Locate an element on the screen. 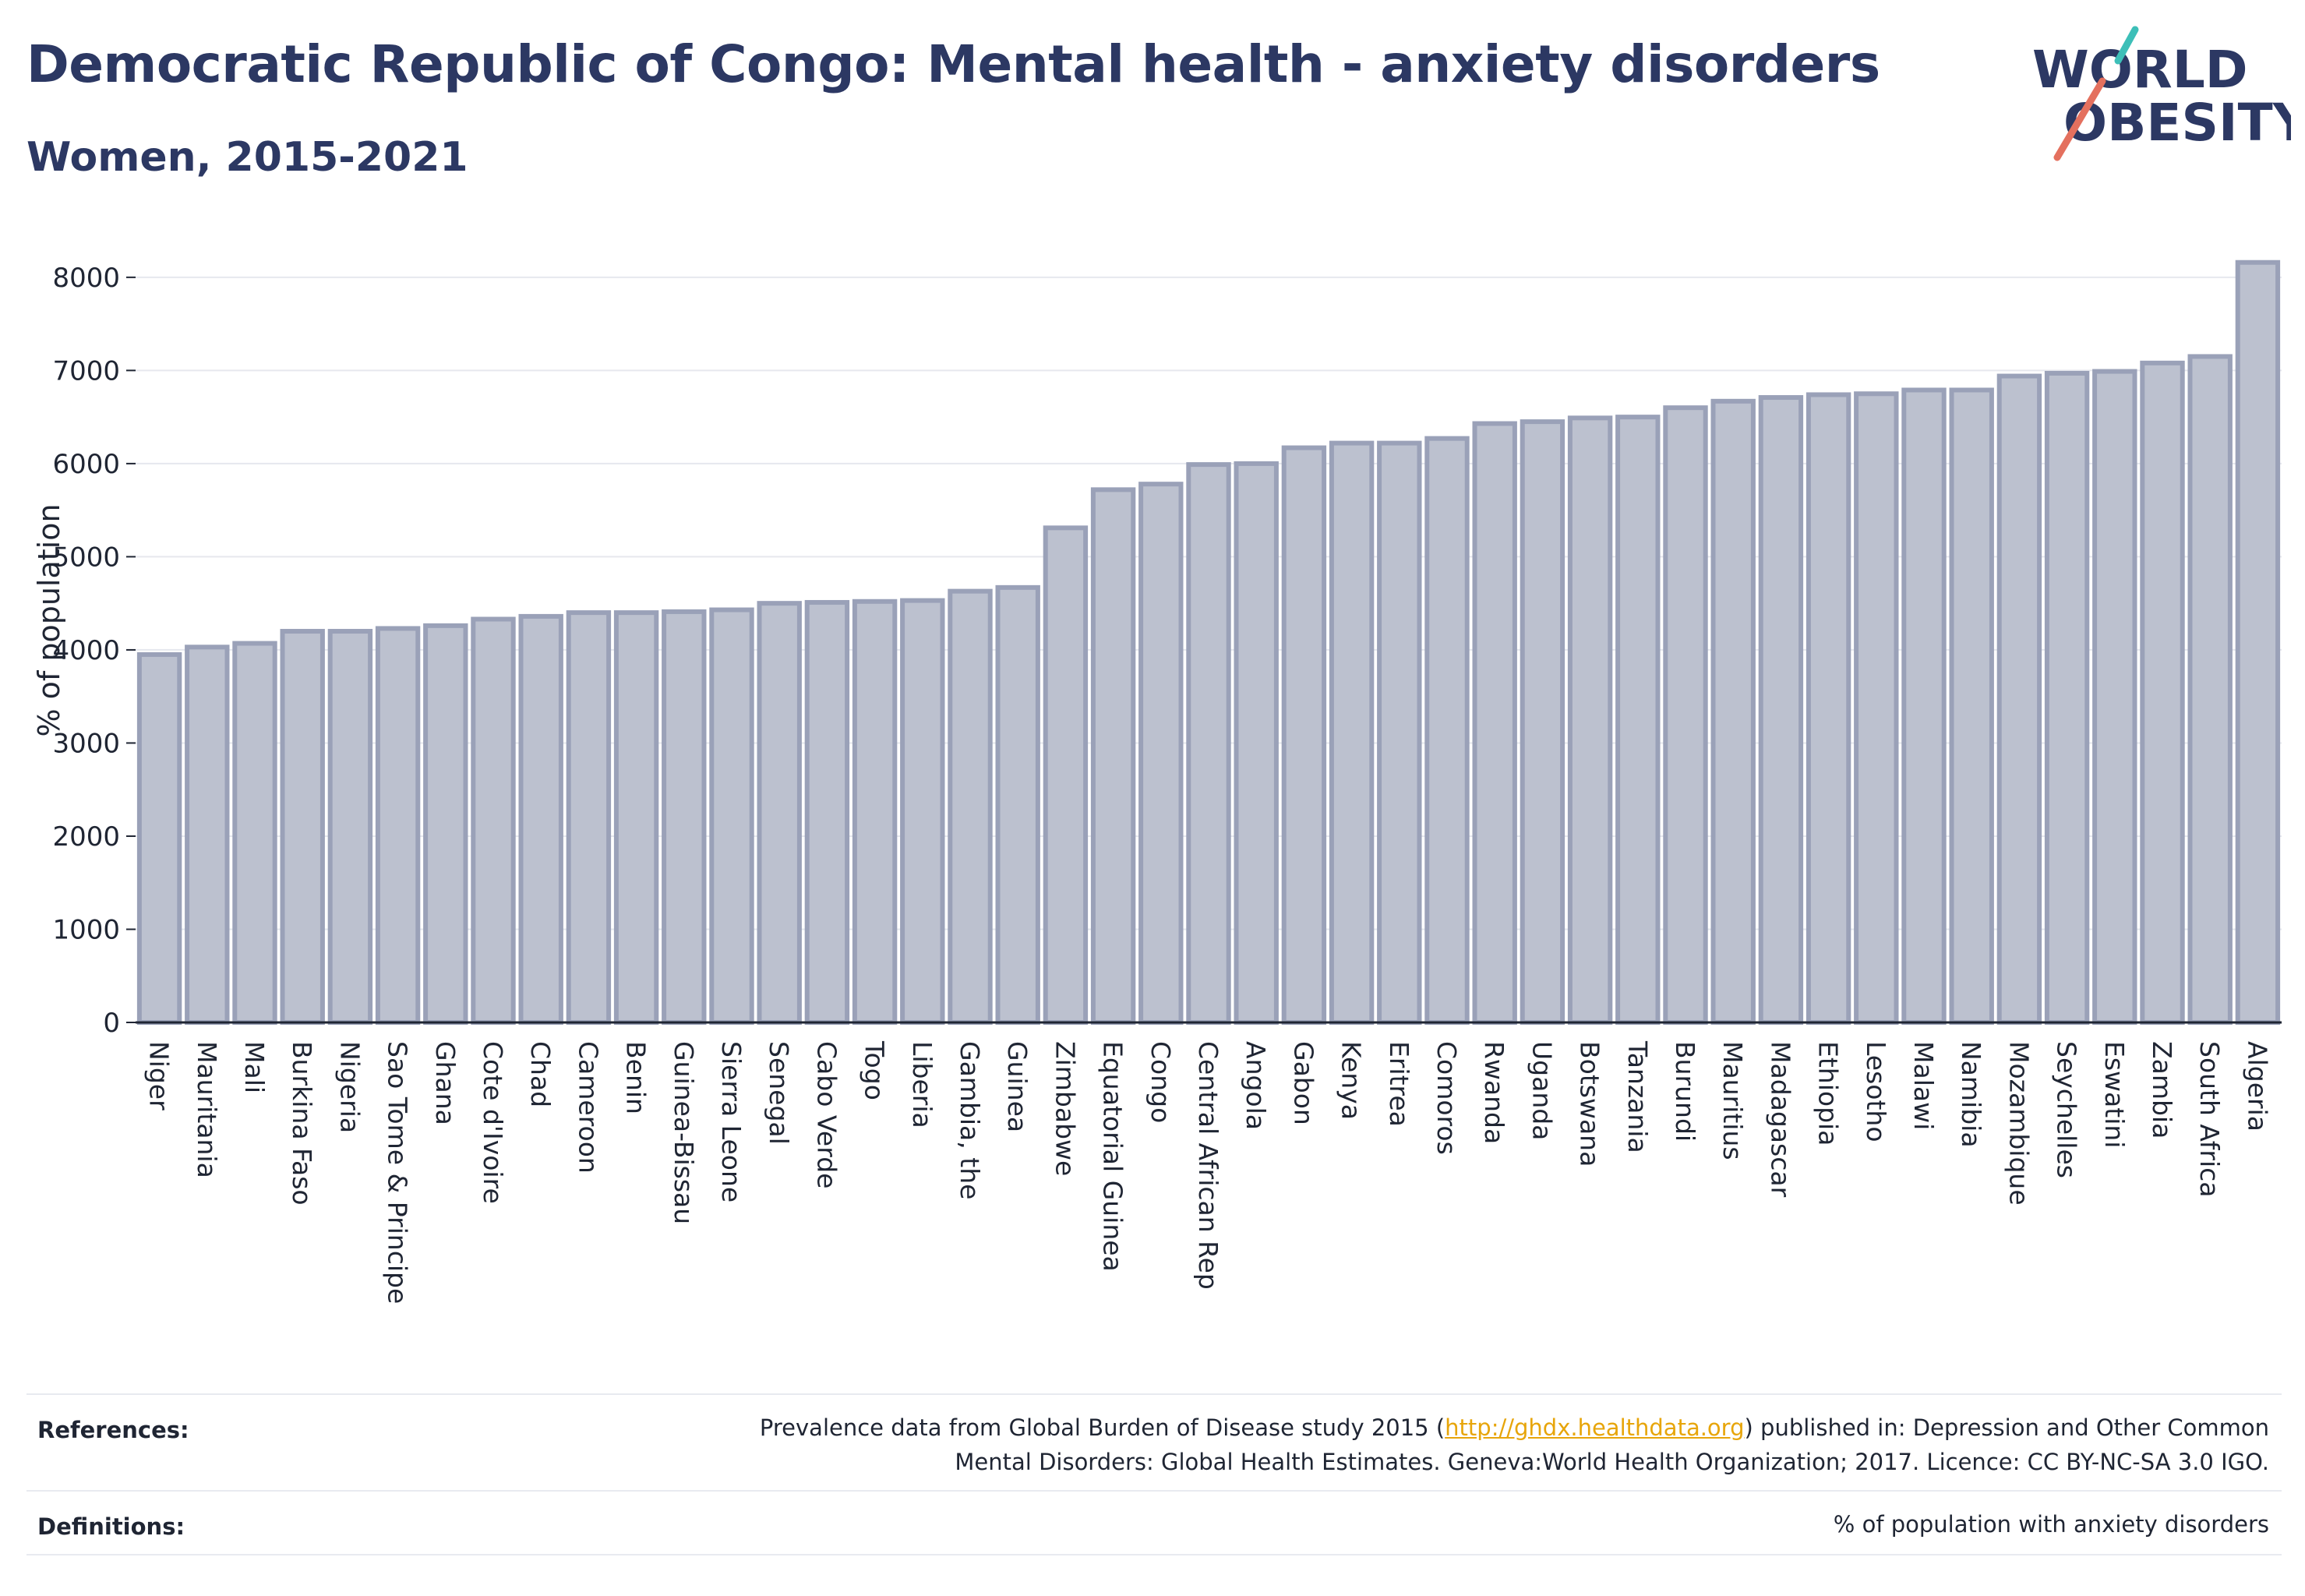 This screenshot has width=2305, height=1596. x-tick-label: Sierra Leone is located at coordinates (731, 1121).